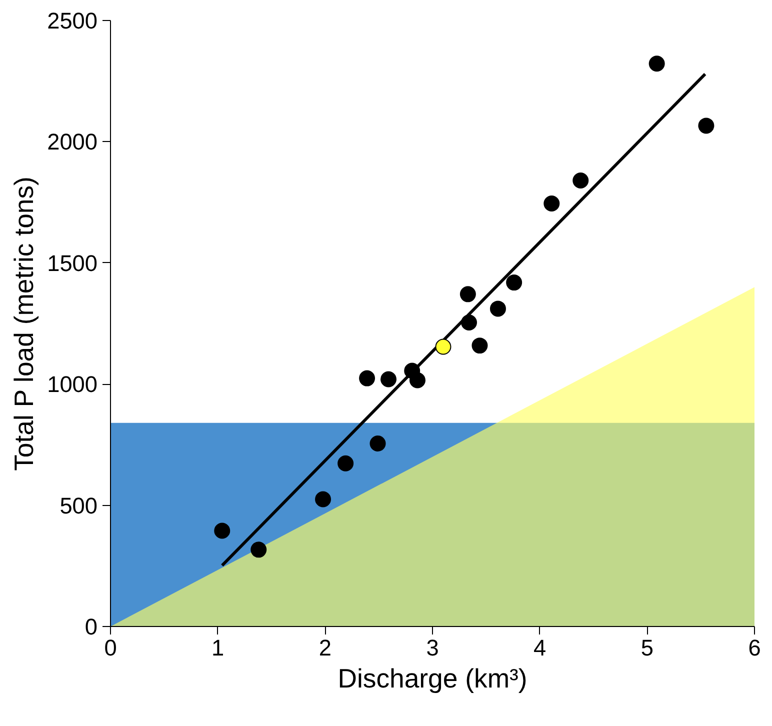 Image resolution: width=772 pixels, height=726 pixels. Describe the element at coordinates (325, 647) in the screenshot. I see `x-tick-label: 2` at that location.